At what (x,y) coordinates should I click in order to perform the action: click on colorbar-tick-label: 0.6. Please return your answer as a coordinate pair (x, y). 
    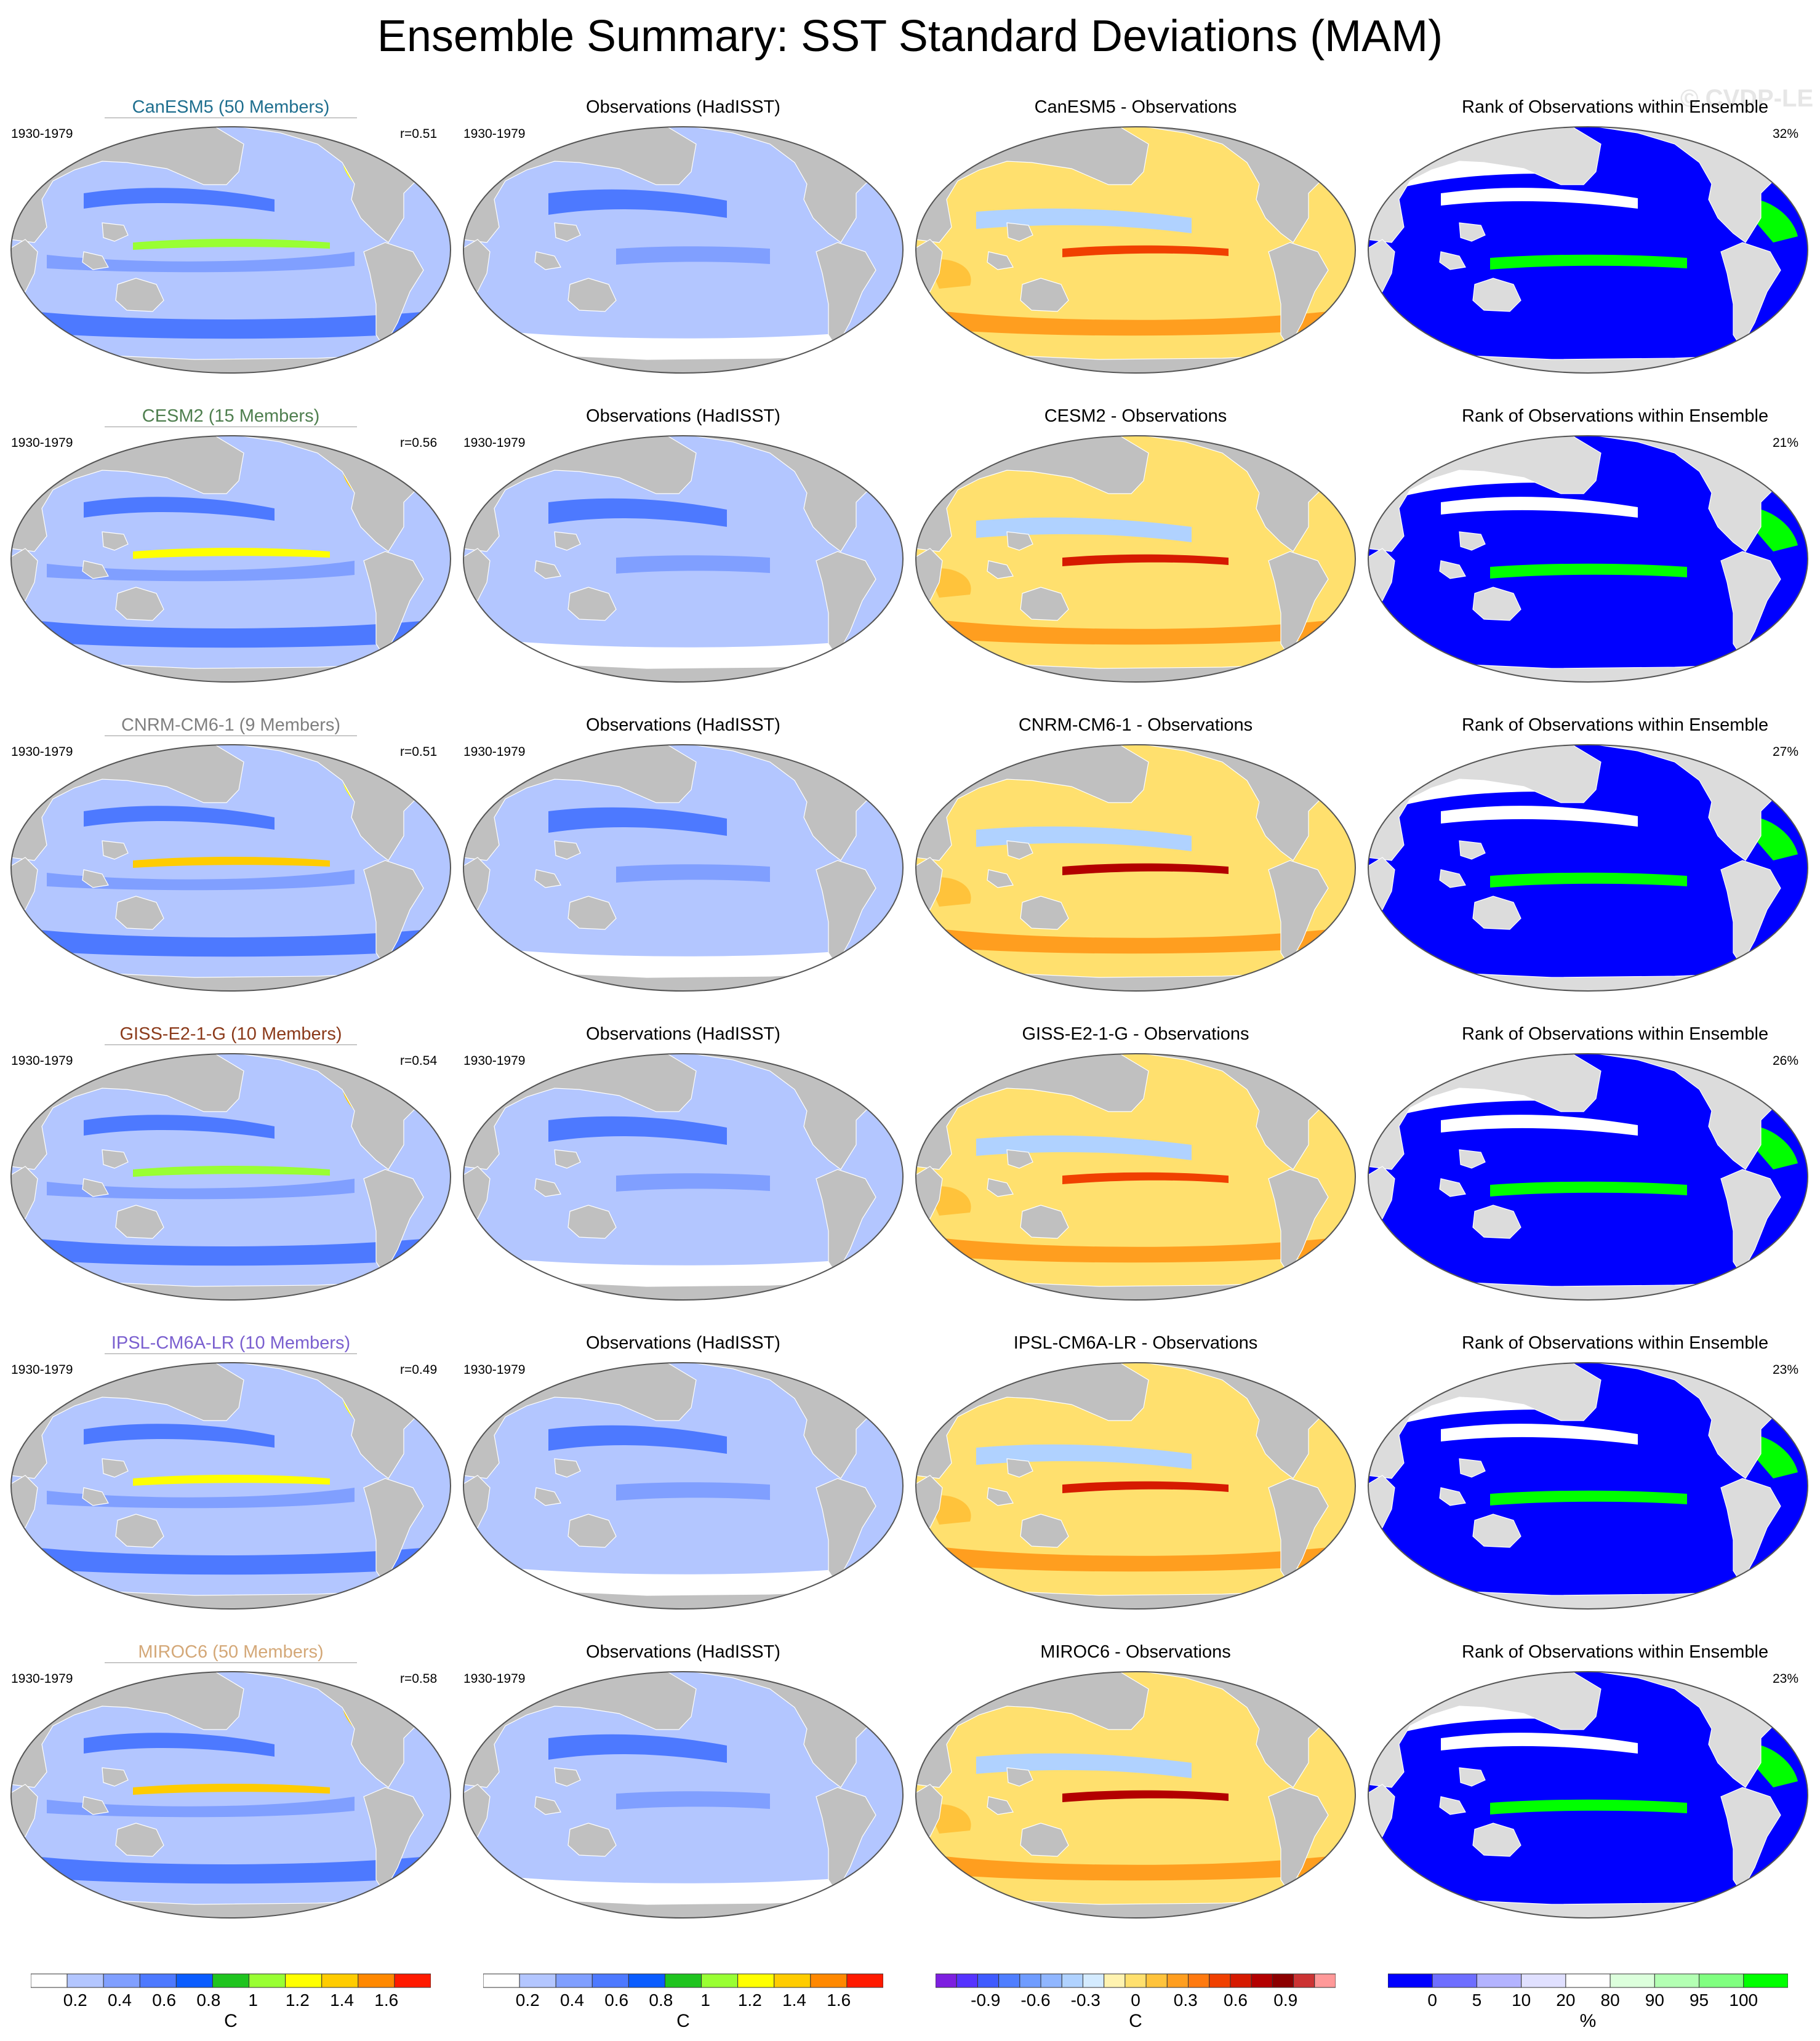
    Looking at the image, I should click on (1236, 2000).